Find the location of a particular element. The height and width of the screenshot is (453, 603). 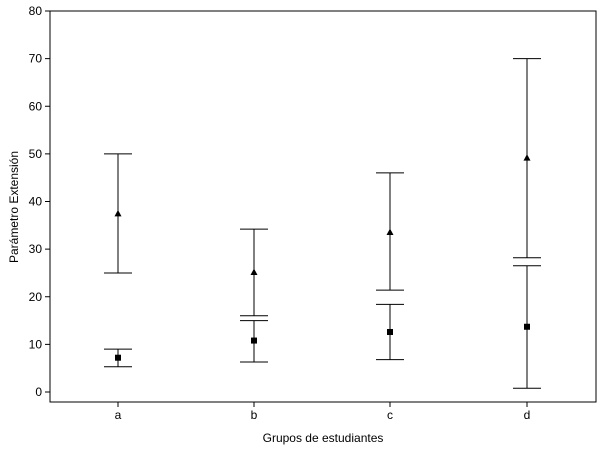

x-tick-label: c is located at coordinates (390, 415).